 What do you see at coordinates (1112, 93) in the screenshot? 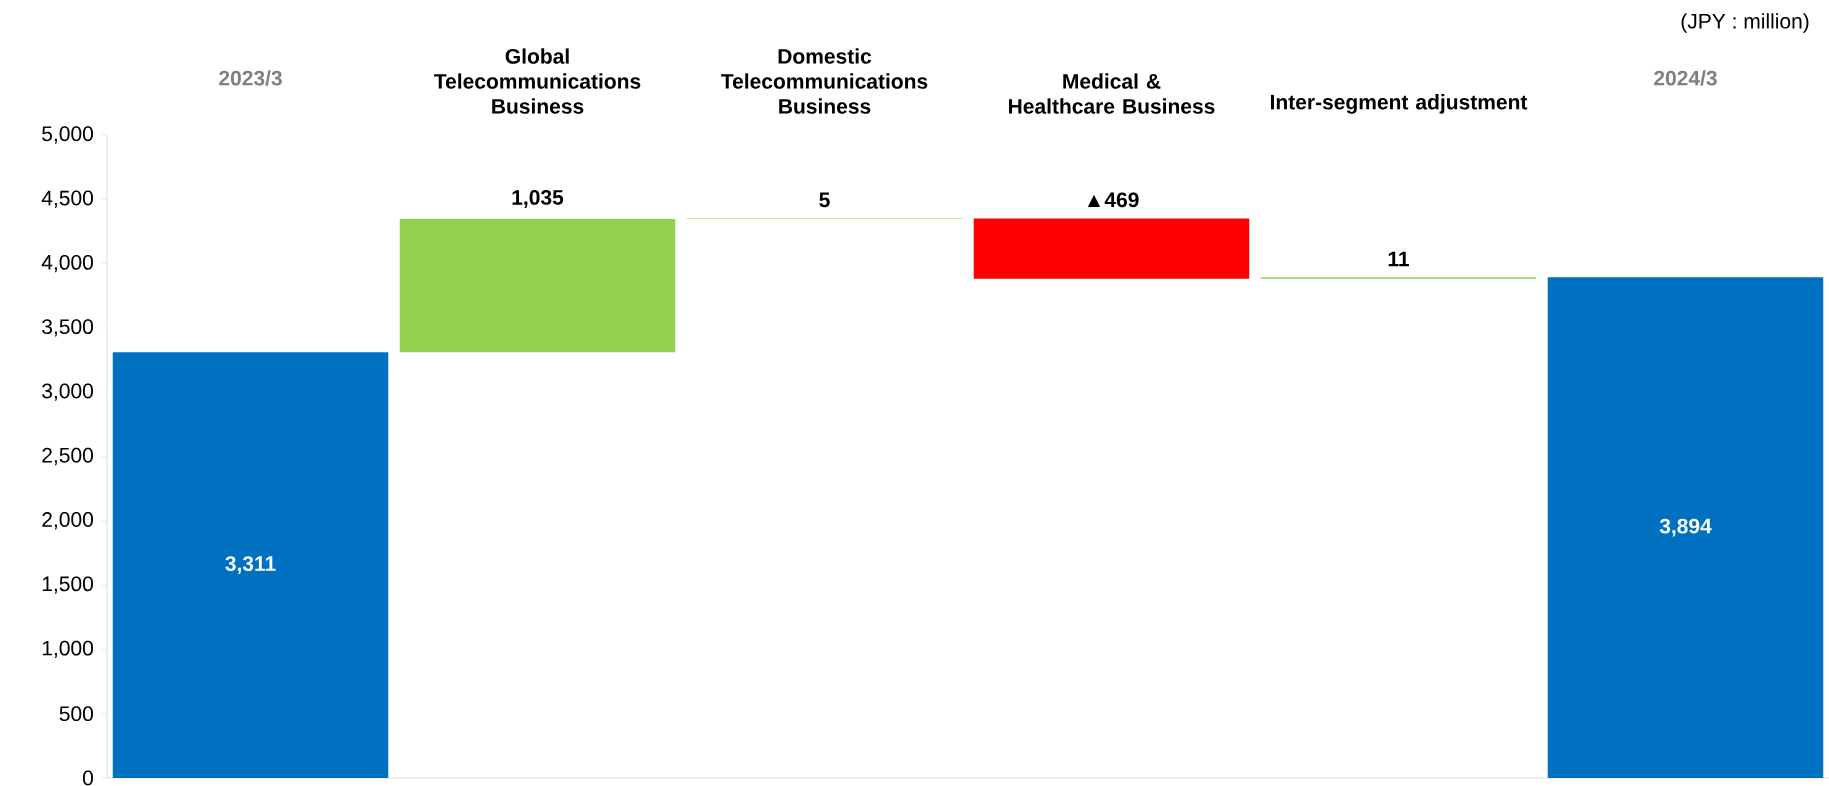
I see `x-tick-label: Medical & Healthcare Business` at bounding box center [1112, 93].